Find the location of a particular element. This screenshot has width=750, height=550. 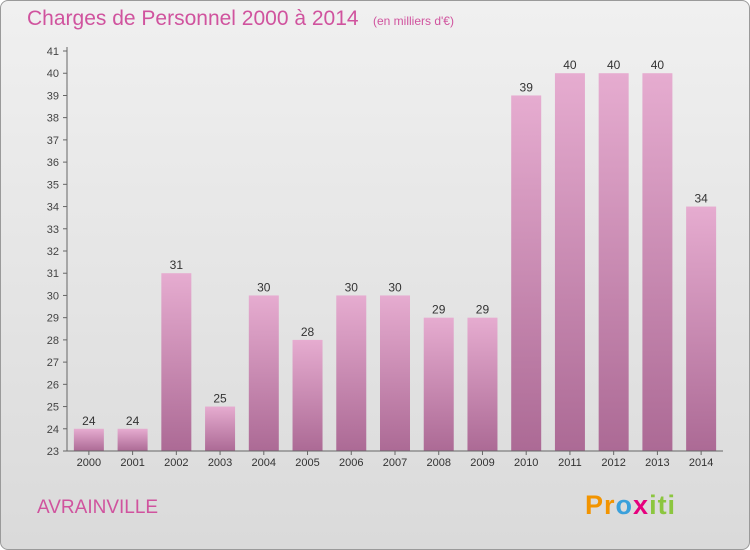

x-tick-label: 2006 is located at coordinates (351, 463).